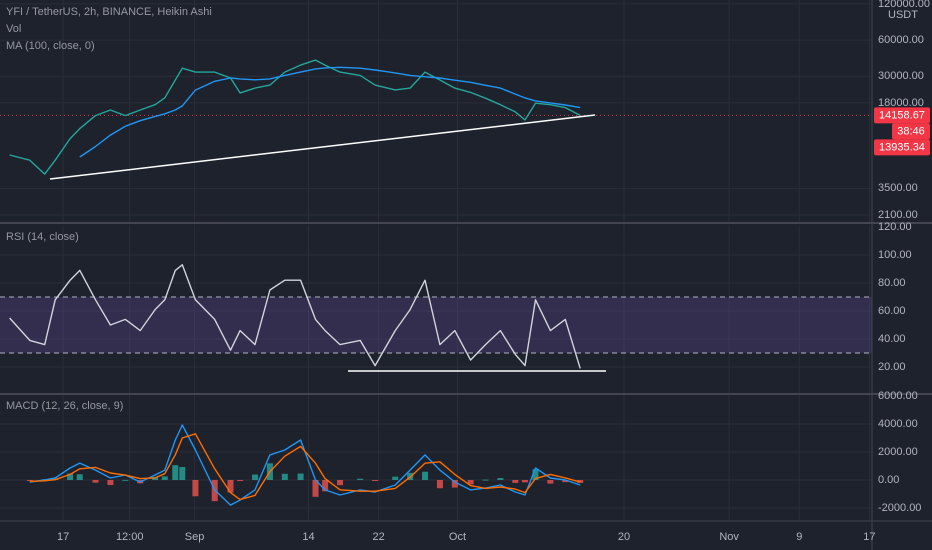 This screenshot has width=932, height=550. Describe the element at coordinates (898, 424) in the screenshot. I see `y-tick-label: 4000.00` at that location.